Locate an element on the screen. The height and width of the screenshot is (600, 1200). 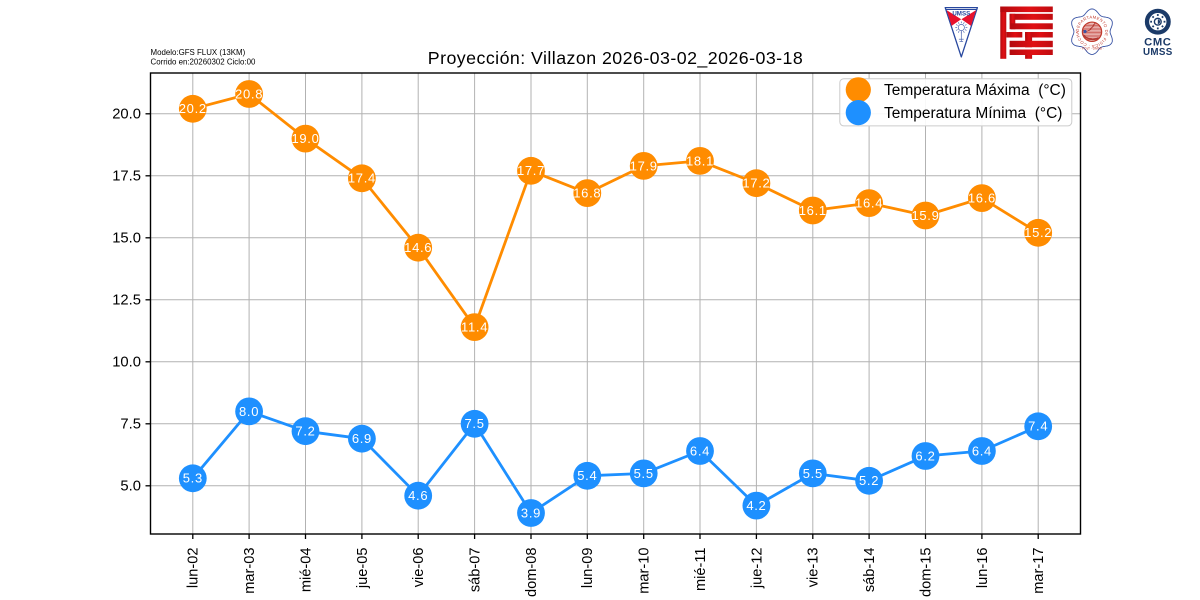
svg-text: 16.1 is located at coordinates (813, 210).